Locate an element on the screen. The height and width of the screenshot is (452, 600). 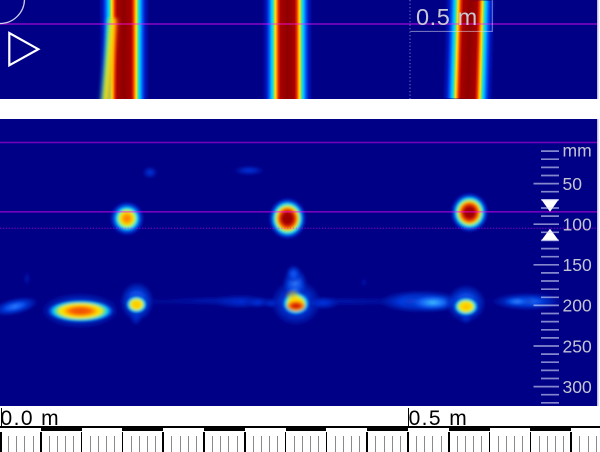
svg-text: 250 is located at coordinates (577, 346).